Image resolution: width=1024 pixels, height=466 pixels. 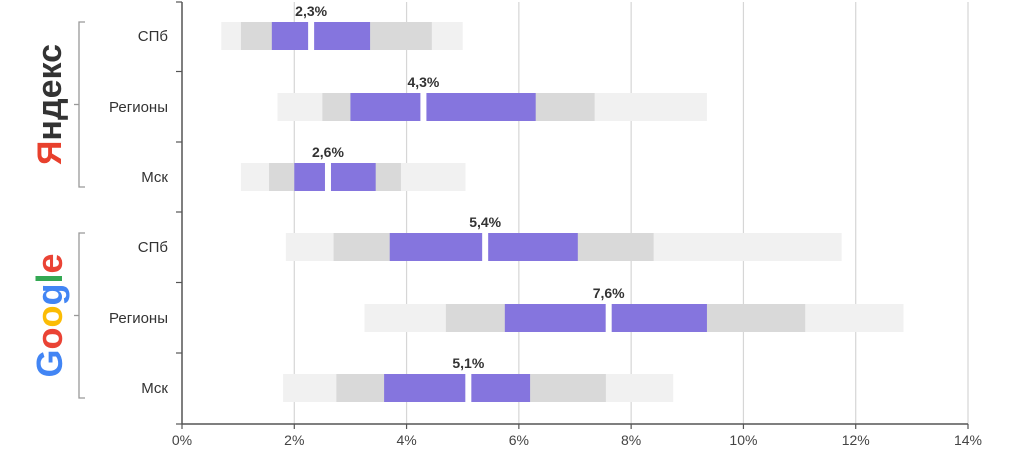 I want to click on data-label: 2,3%, so click(x=311, y=11).